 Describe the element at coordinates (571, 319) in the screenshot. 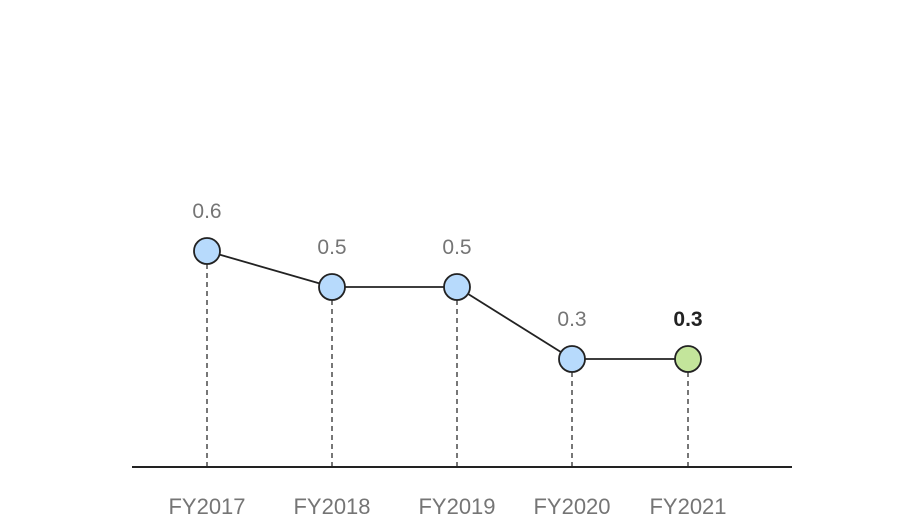

I see `value-label-fy2020: 0.3` at that location.